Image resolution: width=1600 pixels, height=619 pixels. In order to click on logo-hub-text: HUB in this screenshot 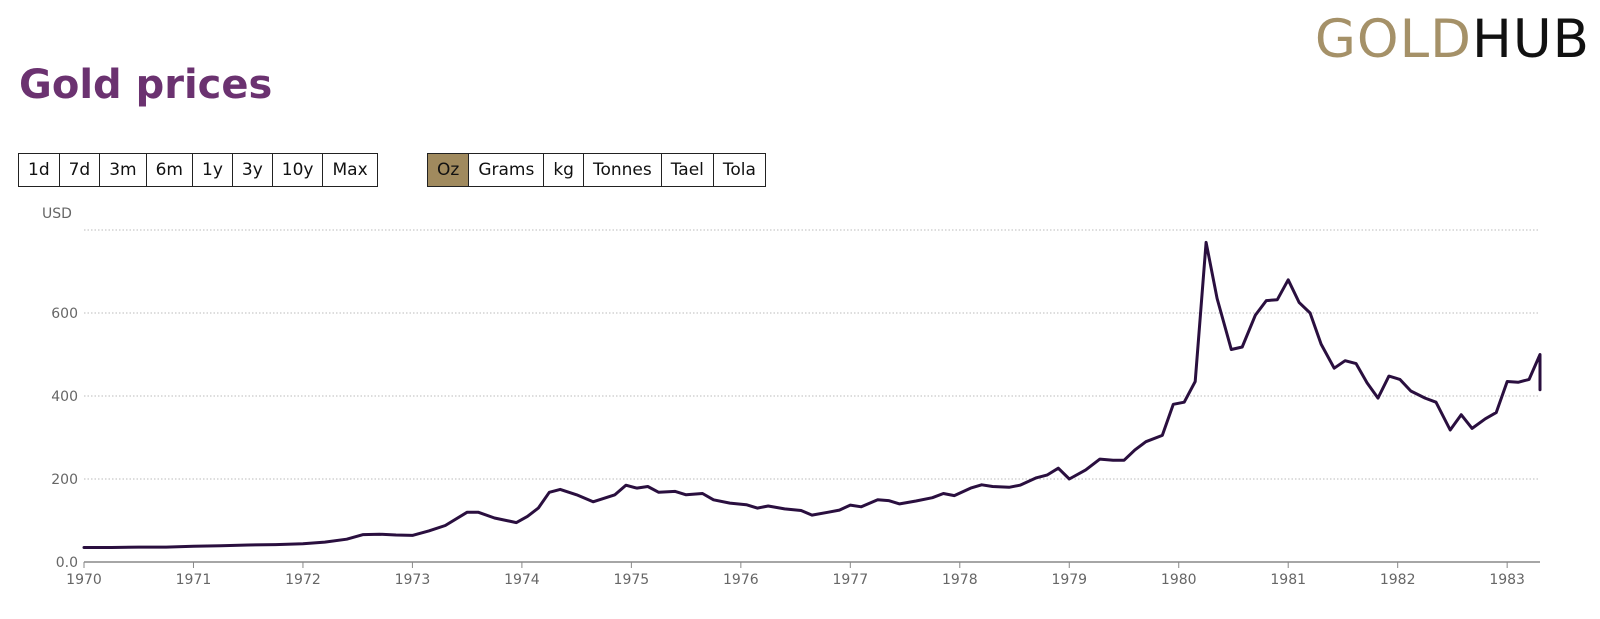, I will do `click(1530, 39)`.